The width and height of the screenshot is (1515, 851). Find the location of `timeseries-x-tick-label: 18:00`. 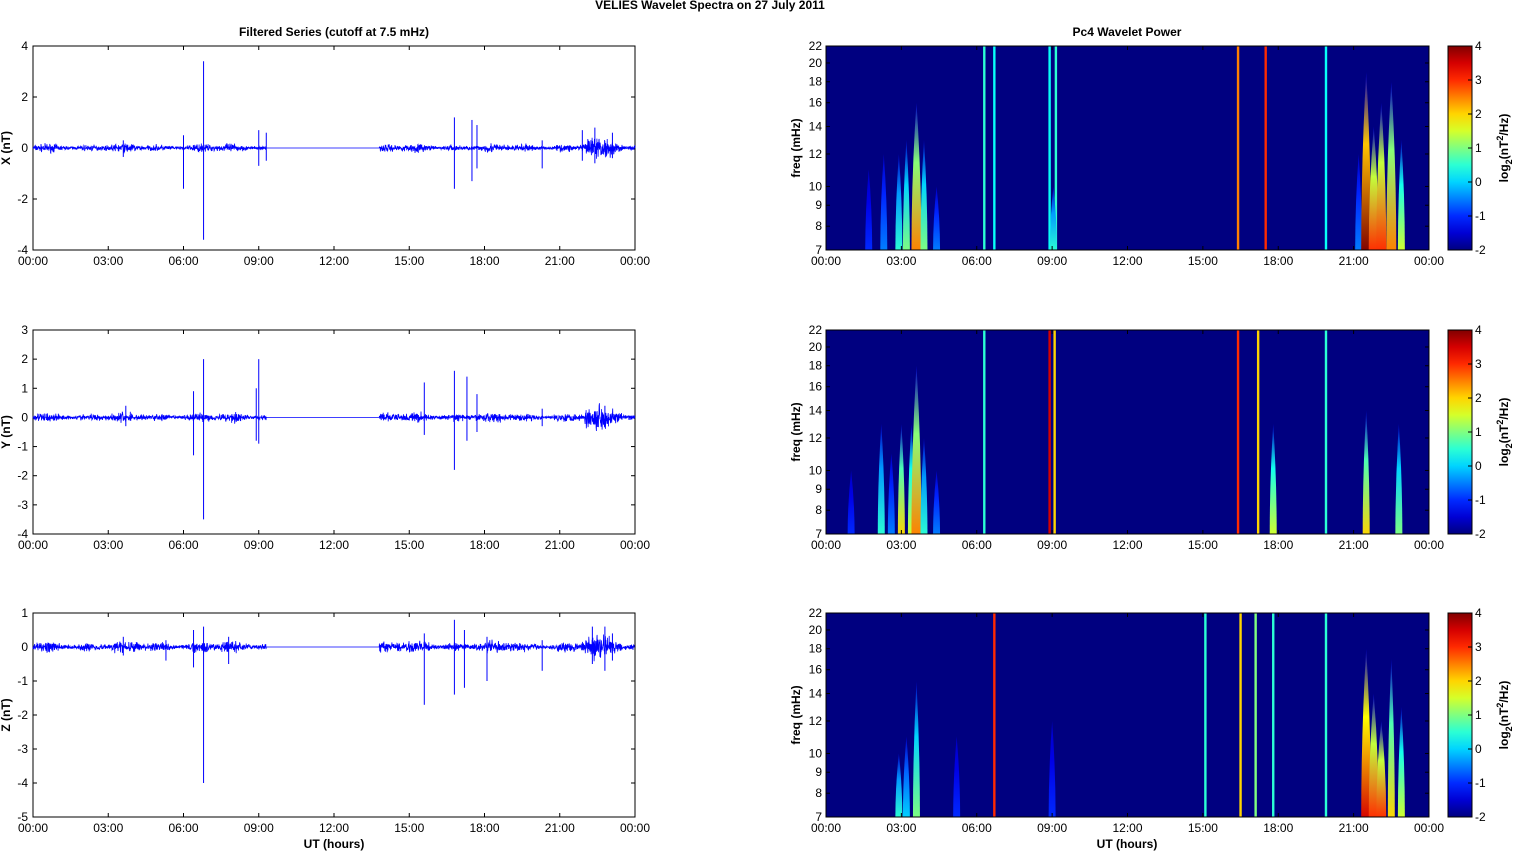

timeseries-x-tick-label: 18:00 is located at coordinates (484, 261).